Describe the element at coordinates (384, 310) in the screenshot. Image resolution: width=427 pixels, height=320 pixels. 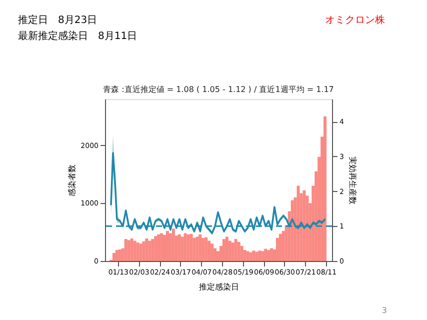
I see `text: 3` at that location.